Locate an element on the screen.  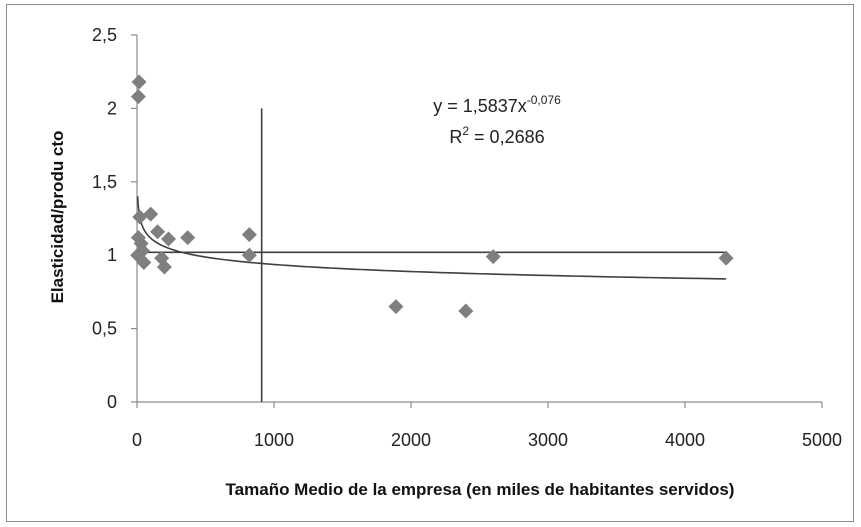
y-tick-label: 1,5 is located at coordinates (104, 182).